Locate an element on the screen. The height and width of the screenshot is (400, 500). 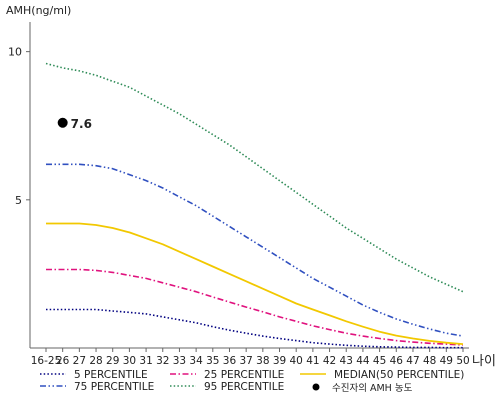
x-tick-label: 37 is located at coordinates (245, 361).